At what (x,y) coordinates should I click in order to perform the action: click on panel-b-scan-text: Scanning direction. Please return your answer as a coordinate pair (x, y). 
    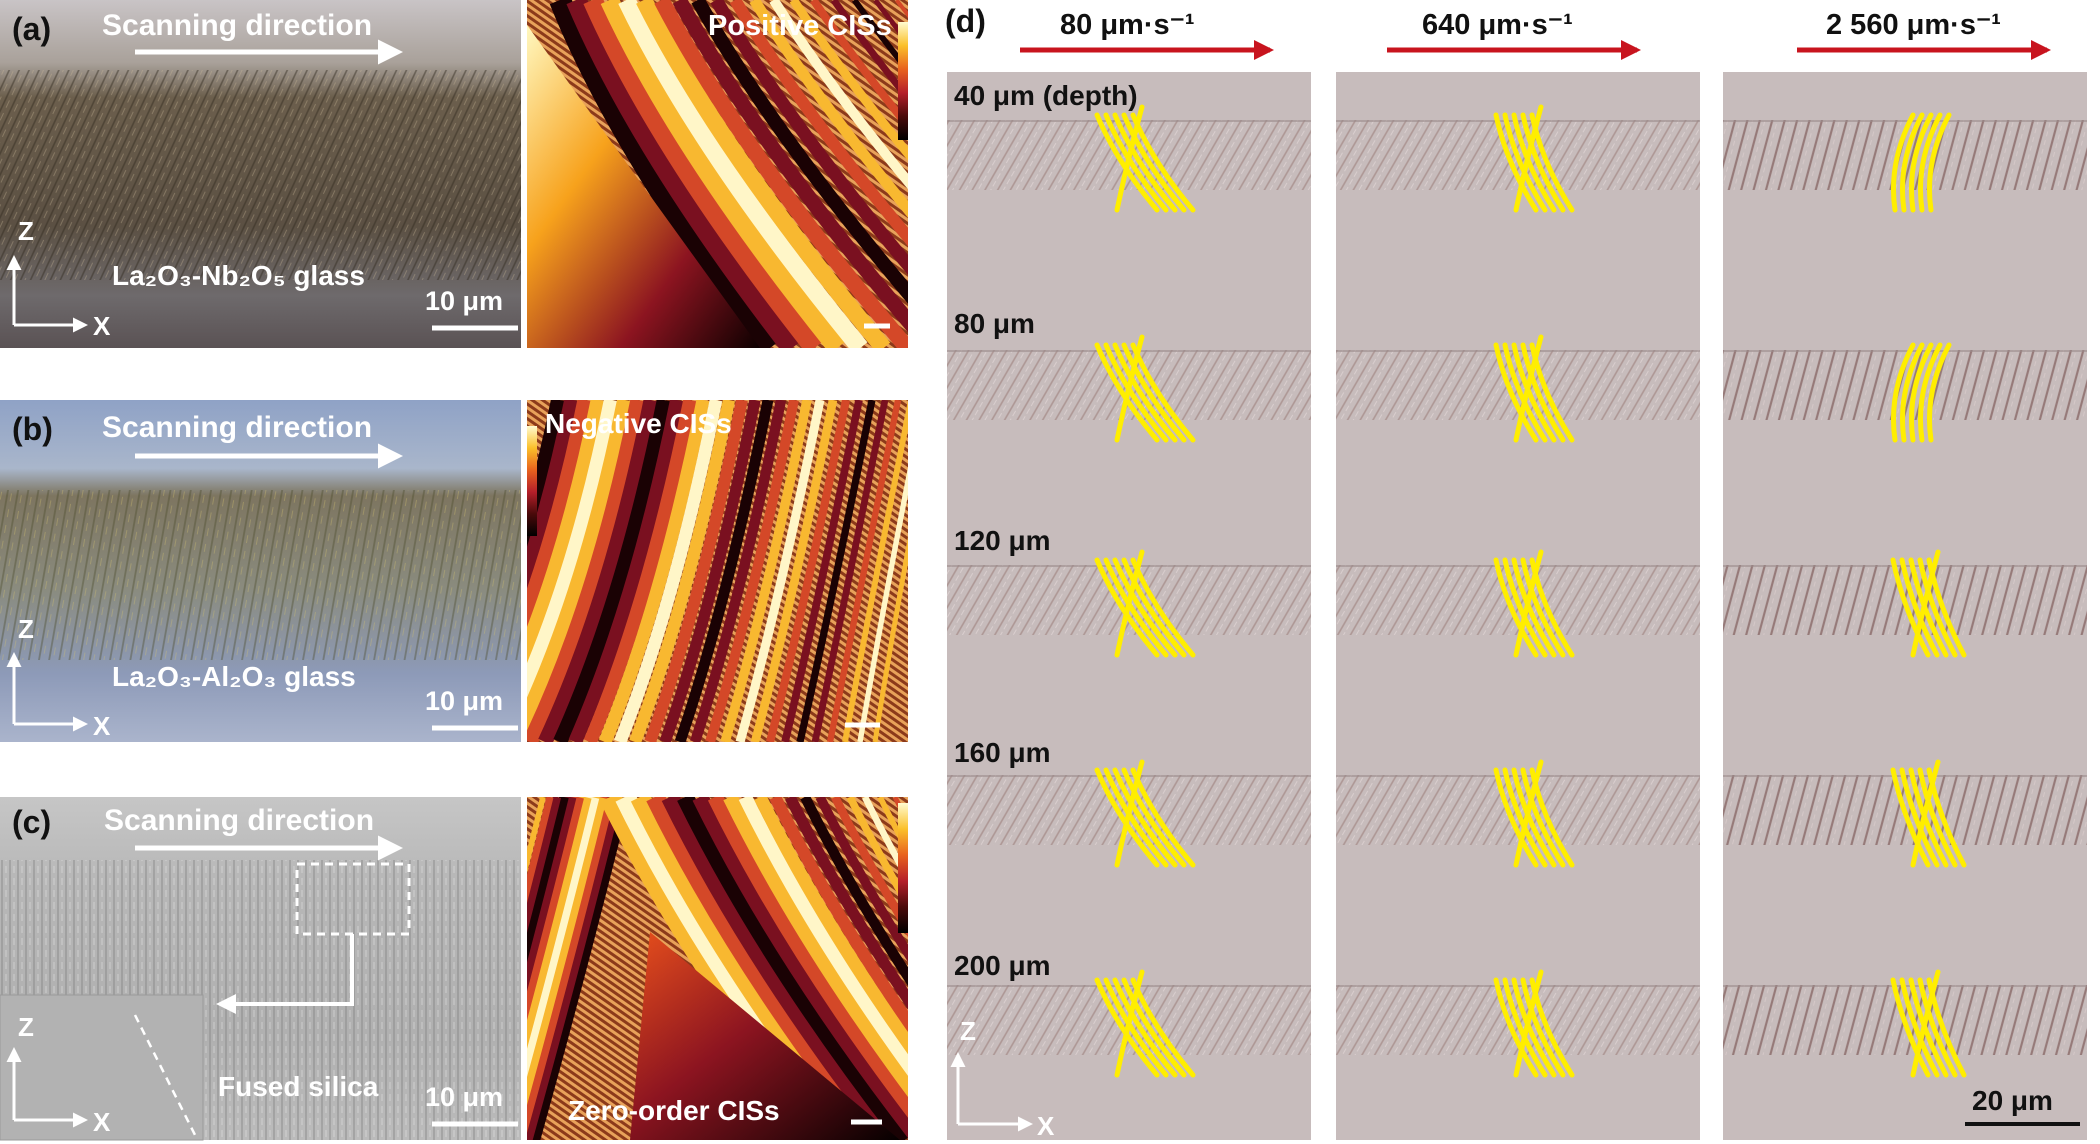
    Looking at the image, I should click on (237, 427).